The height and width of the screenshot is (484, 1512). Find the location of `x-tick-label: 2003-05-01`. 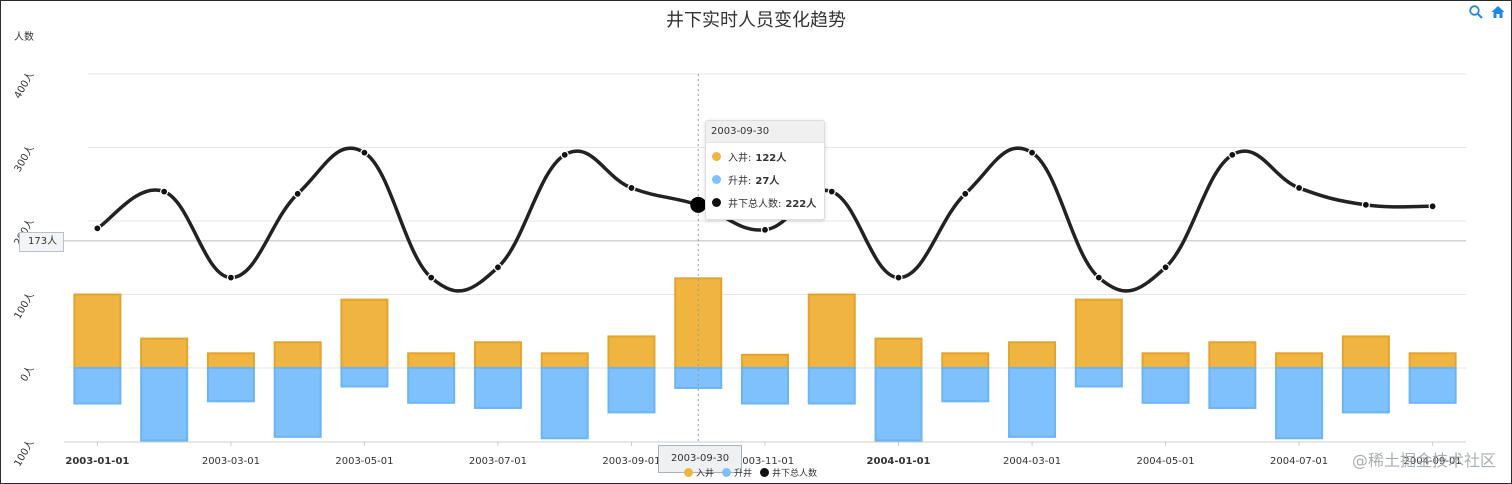

x-tick-label: 2003-05-01 is located at coordinates (364, 461).